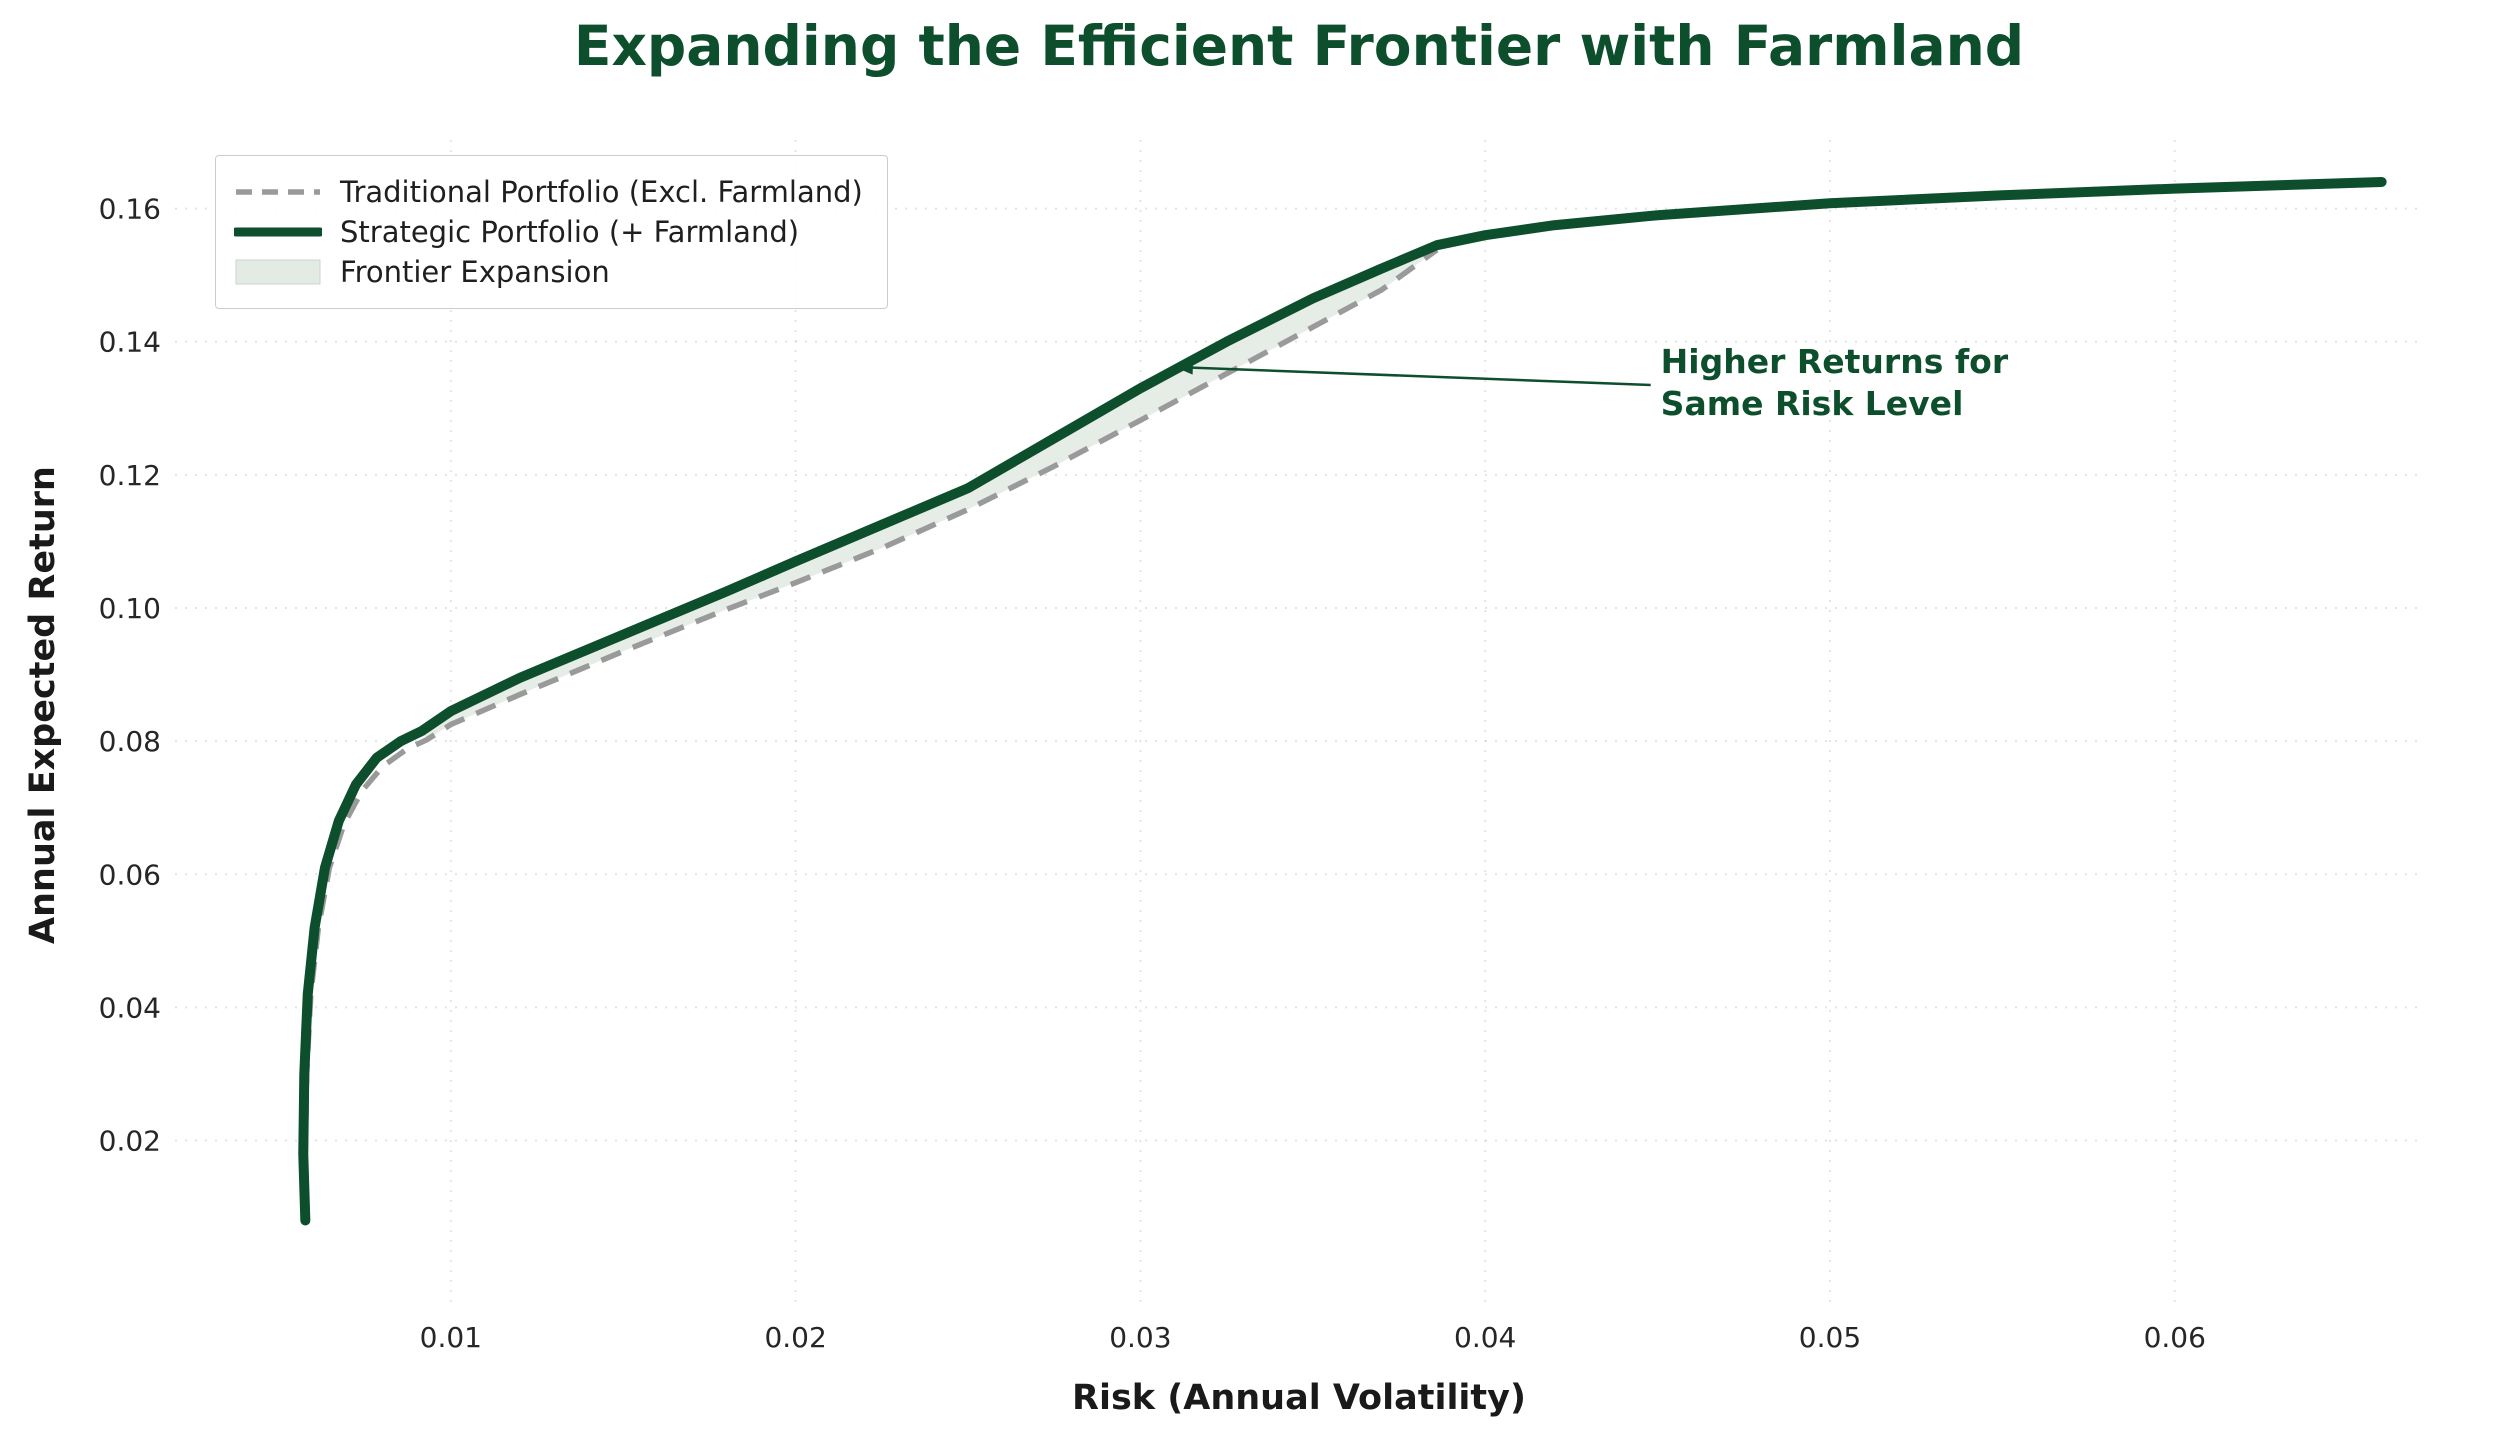 Image resolution: width=2500 pixels, height=1445 pixels. What do you see at coordinates (475, 272) in the screenshot?
I see `legend-label-expansion: Frontier Expansion` at bounding box center [475, 272].